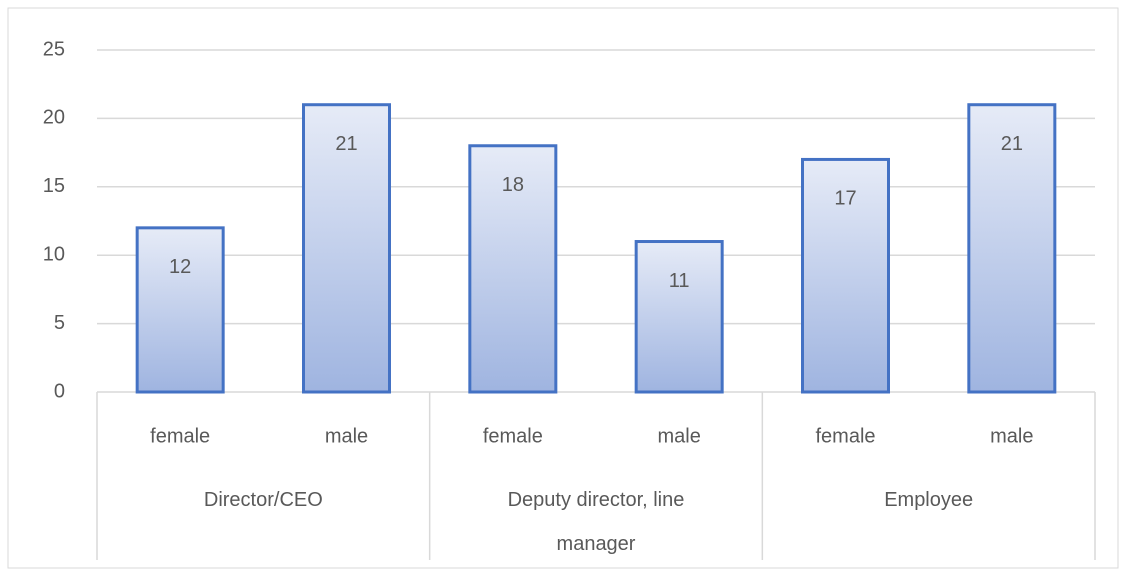 This screenshot has height=576, width=1128. What do you see at coordinates (845, 199) in the screenshot?
I see `data-label: 17` at bounding box center [845, 199].